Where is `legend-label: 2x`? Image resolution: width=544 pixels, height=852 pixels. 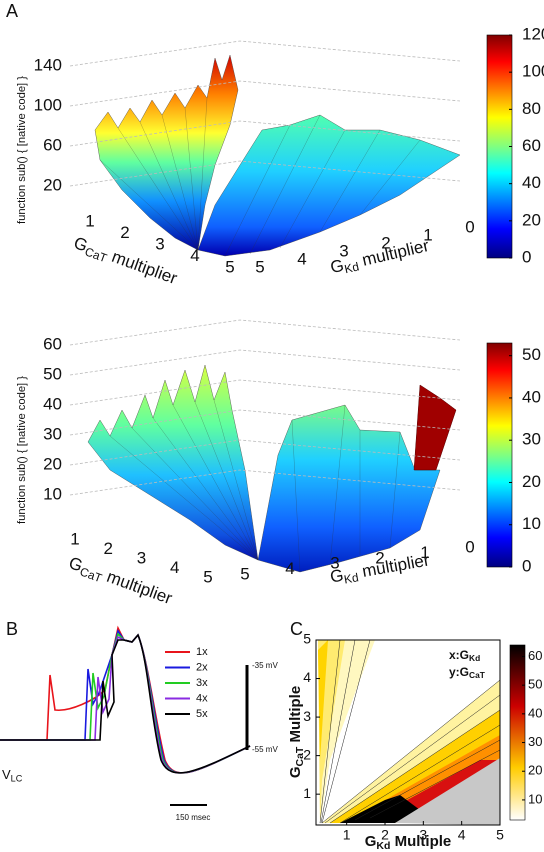 legend-label: 2x is located at coordinates (202, 667).